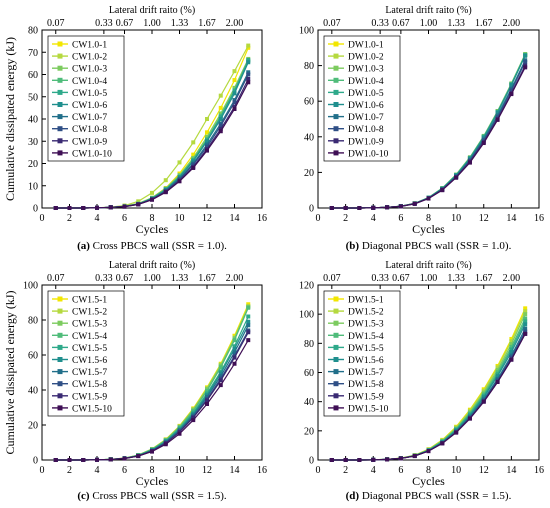 The image size is (550, 508). What do you see at coordinates (306, 315) in the screenshot?
I see `y-tick-label: 100` at bounding box center [306, 315].